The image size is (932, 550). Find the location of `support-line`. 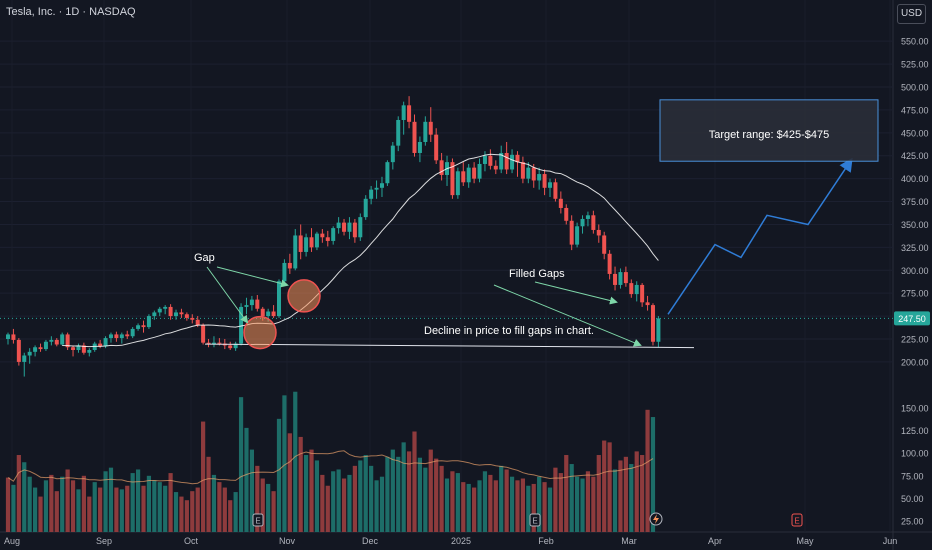

support-line is located at coordinates (449, 346).